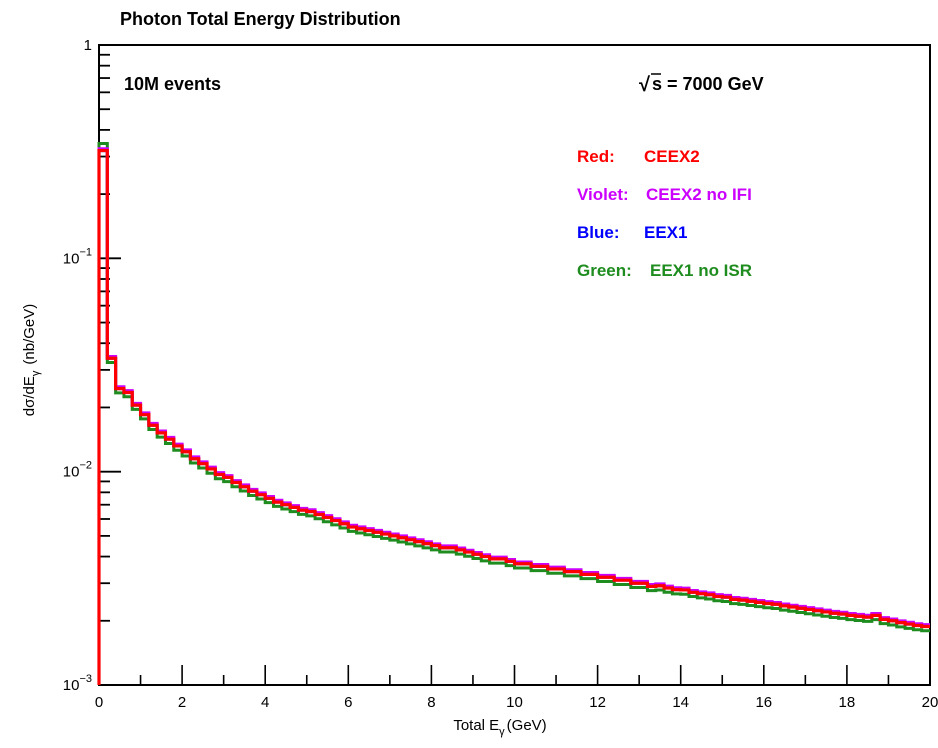 Image resolution: width=938 pixels, height=748 pixels. Describe the element at coordinates (665, 232) in the screenshot. I see `legend-value: EEX1` at that location.